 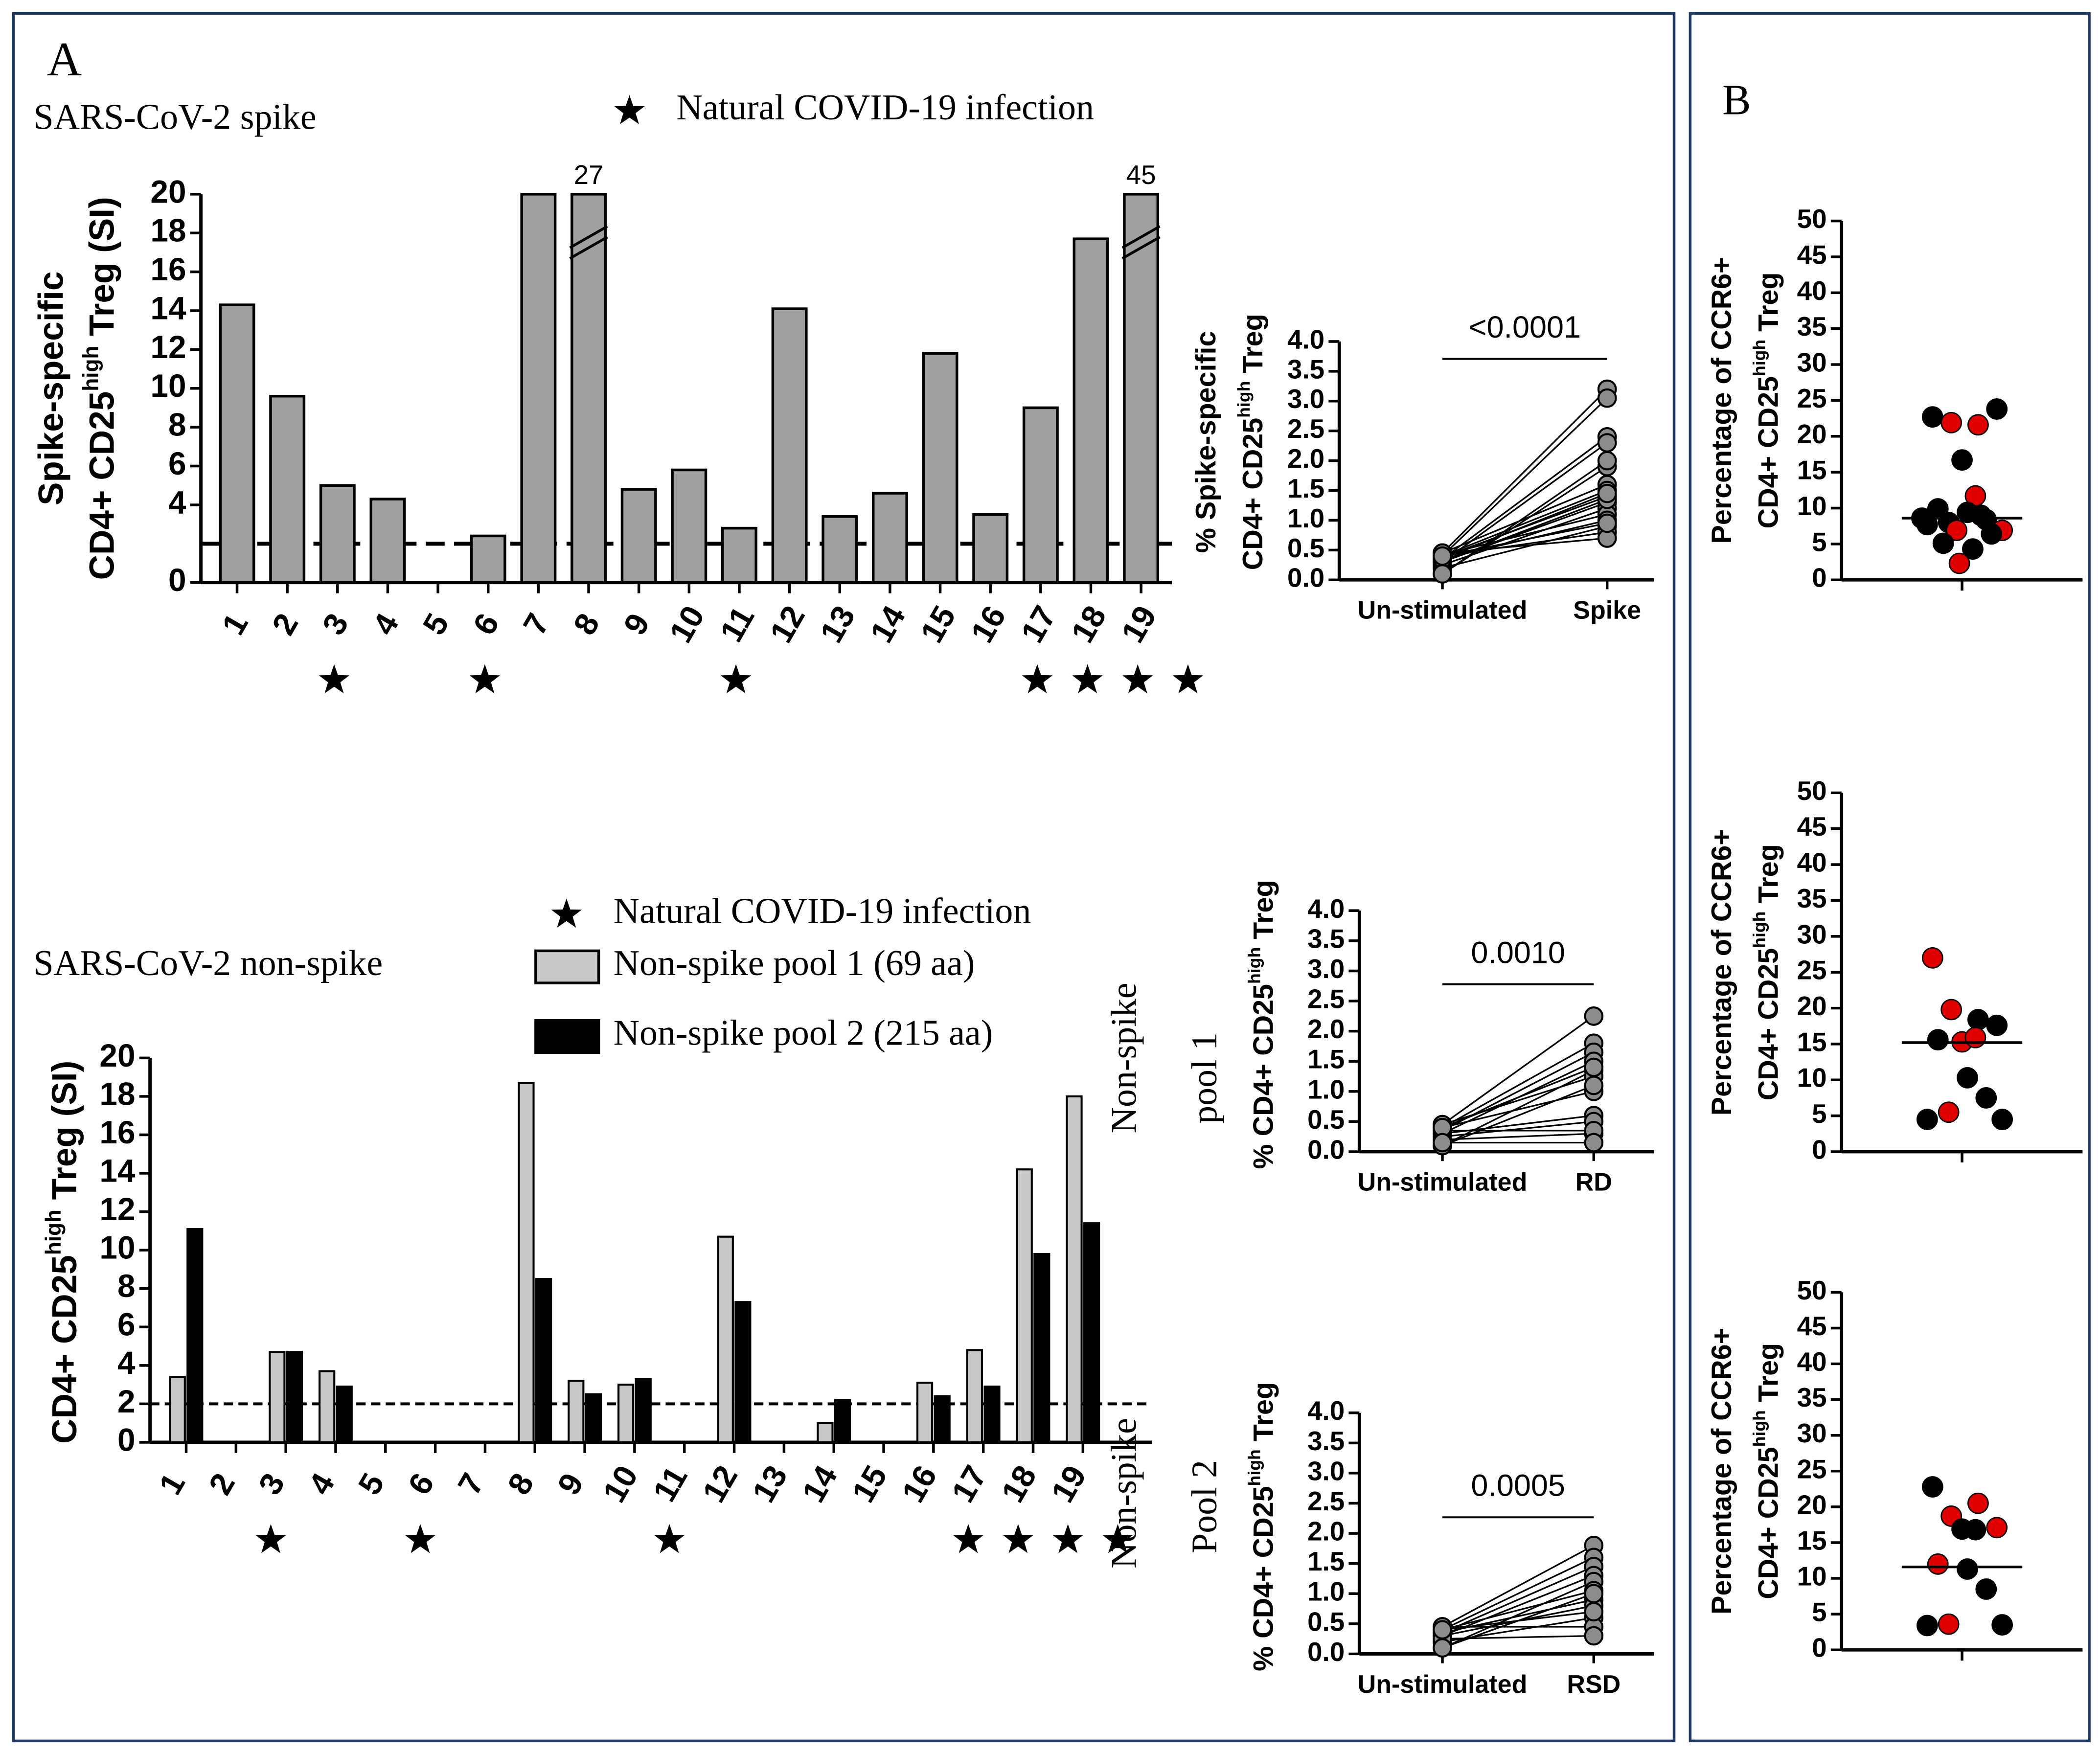 What do you see at coordinates (1068, 1483) in the screenshot?
I see `x-tick-label: 19` at bounding box center [1068, 1483].